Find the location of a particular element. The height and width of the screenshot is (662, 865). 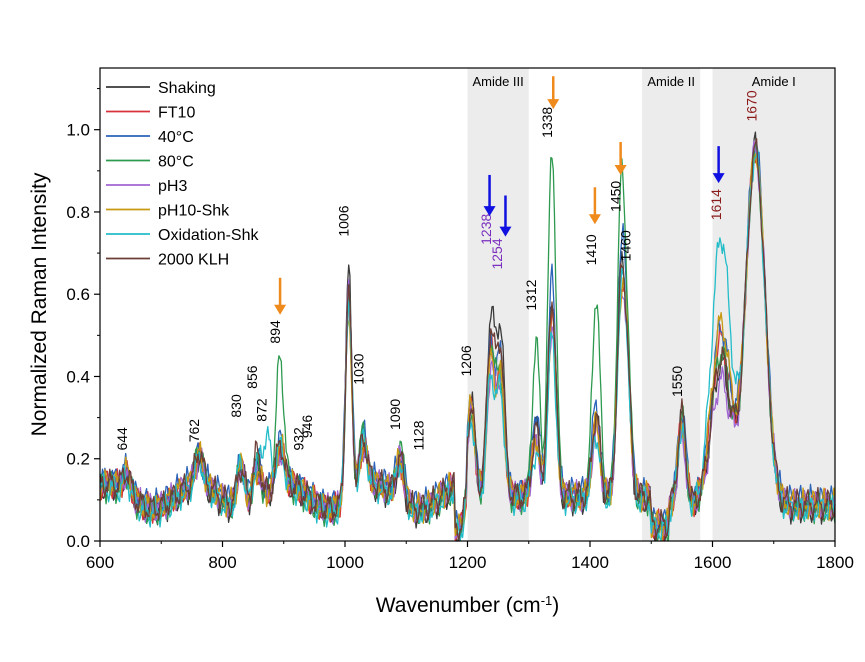

peak-label: 1206 is located at coordinates (466, 360).